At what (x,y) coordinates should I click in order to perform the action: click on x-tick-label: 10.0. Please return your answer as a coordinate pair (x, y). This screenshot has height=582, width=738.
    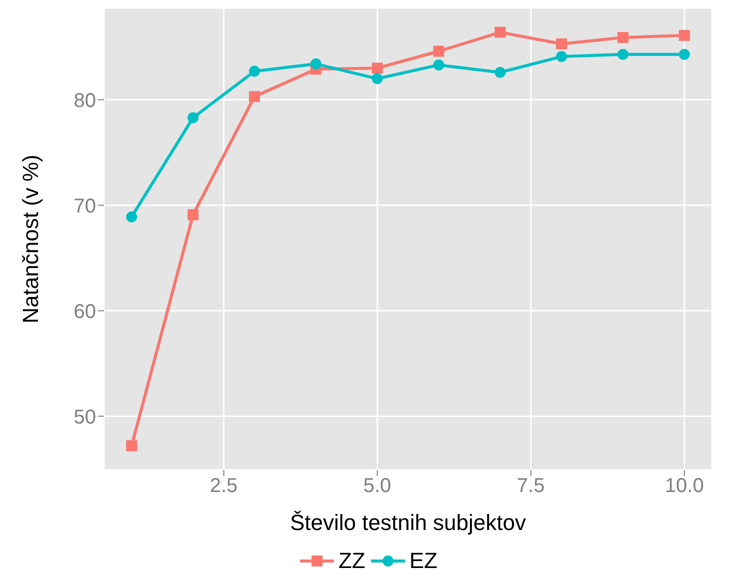
    Looking at the image, I should click on (684, 486).